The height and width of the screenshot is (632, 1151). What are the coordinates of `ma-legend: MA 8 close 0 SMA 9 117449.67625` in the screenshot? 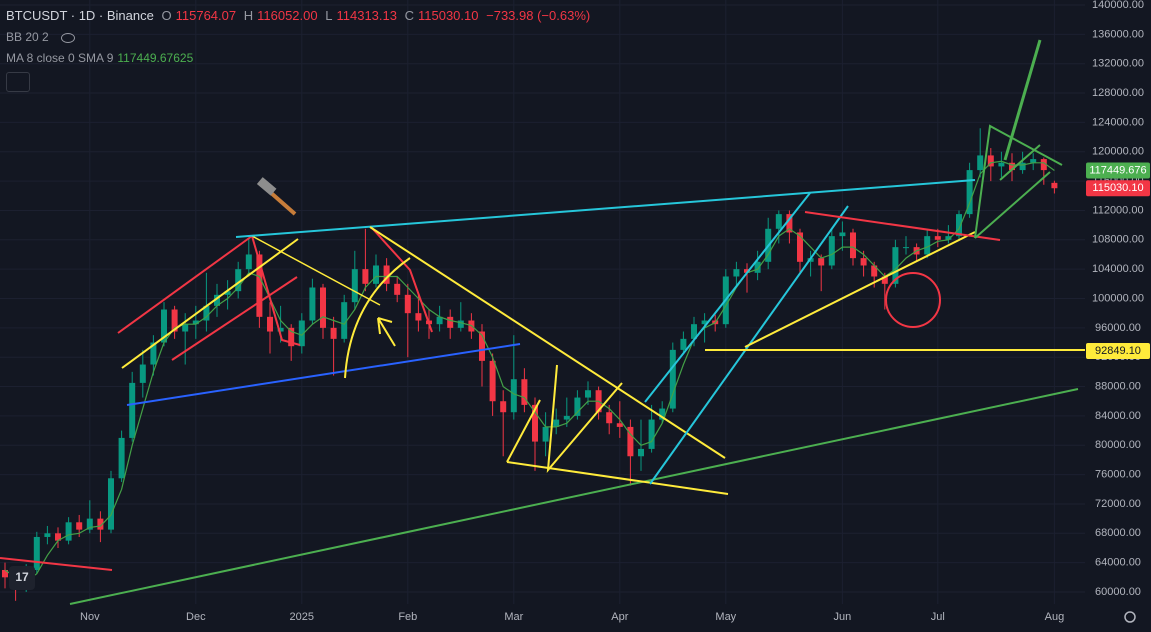 It's located at (101, 58).